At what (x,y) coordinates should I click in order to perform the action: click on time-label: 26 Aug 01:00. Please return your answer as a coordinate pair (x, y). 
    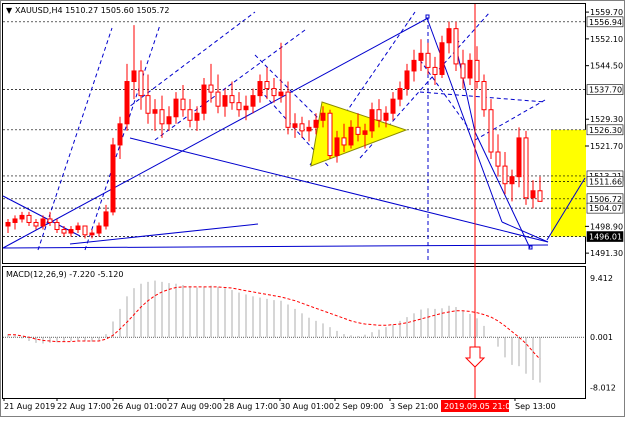
    Looking at the image, I should click on (140, 406).